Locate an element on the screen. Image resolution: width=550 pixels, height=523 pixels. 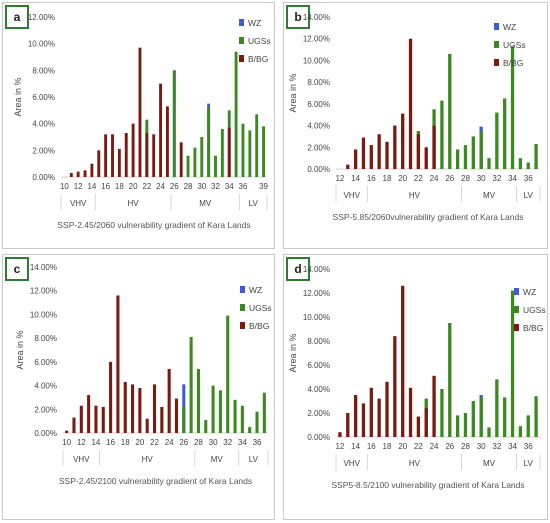
group-label: LV is located at coordinates (529, 463).